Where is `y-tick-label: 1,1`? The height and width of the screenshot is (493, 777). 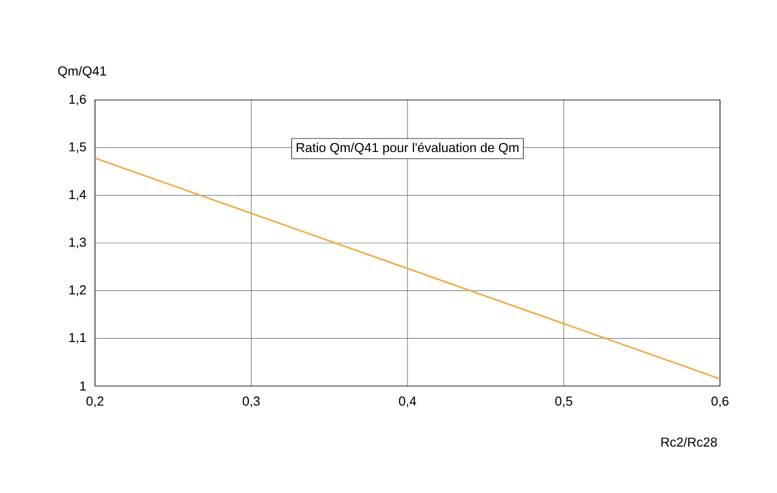 y-tick-label: 1,1 is located at coordinates (77, 338).